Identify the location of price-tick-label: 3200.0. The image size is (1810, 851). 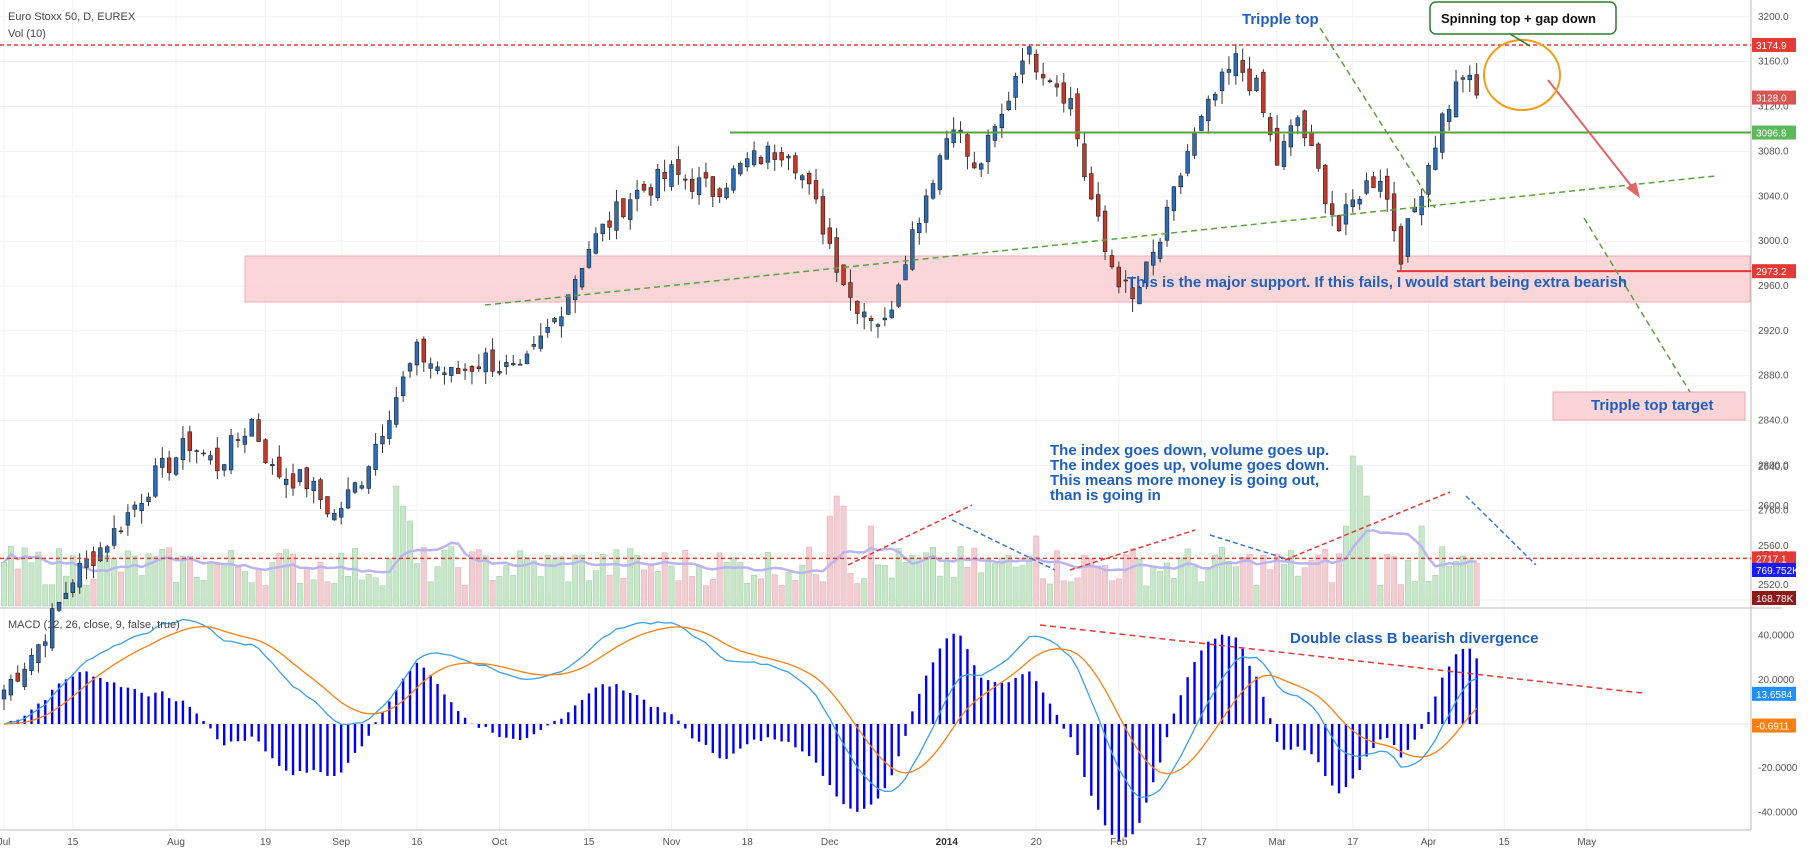
(1773, 17).